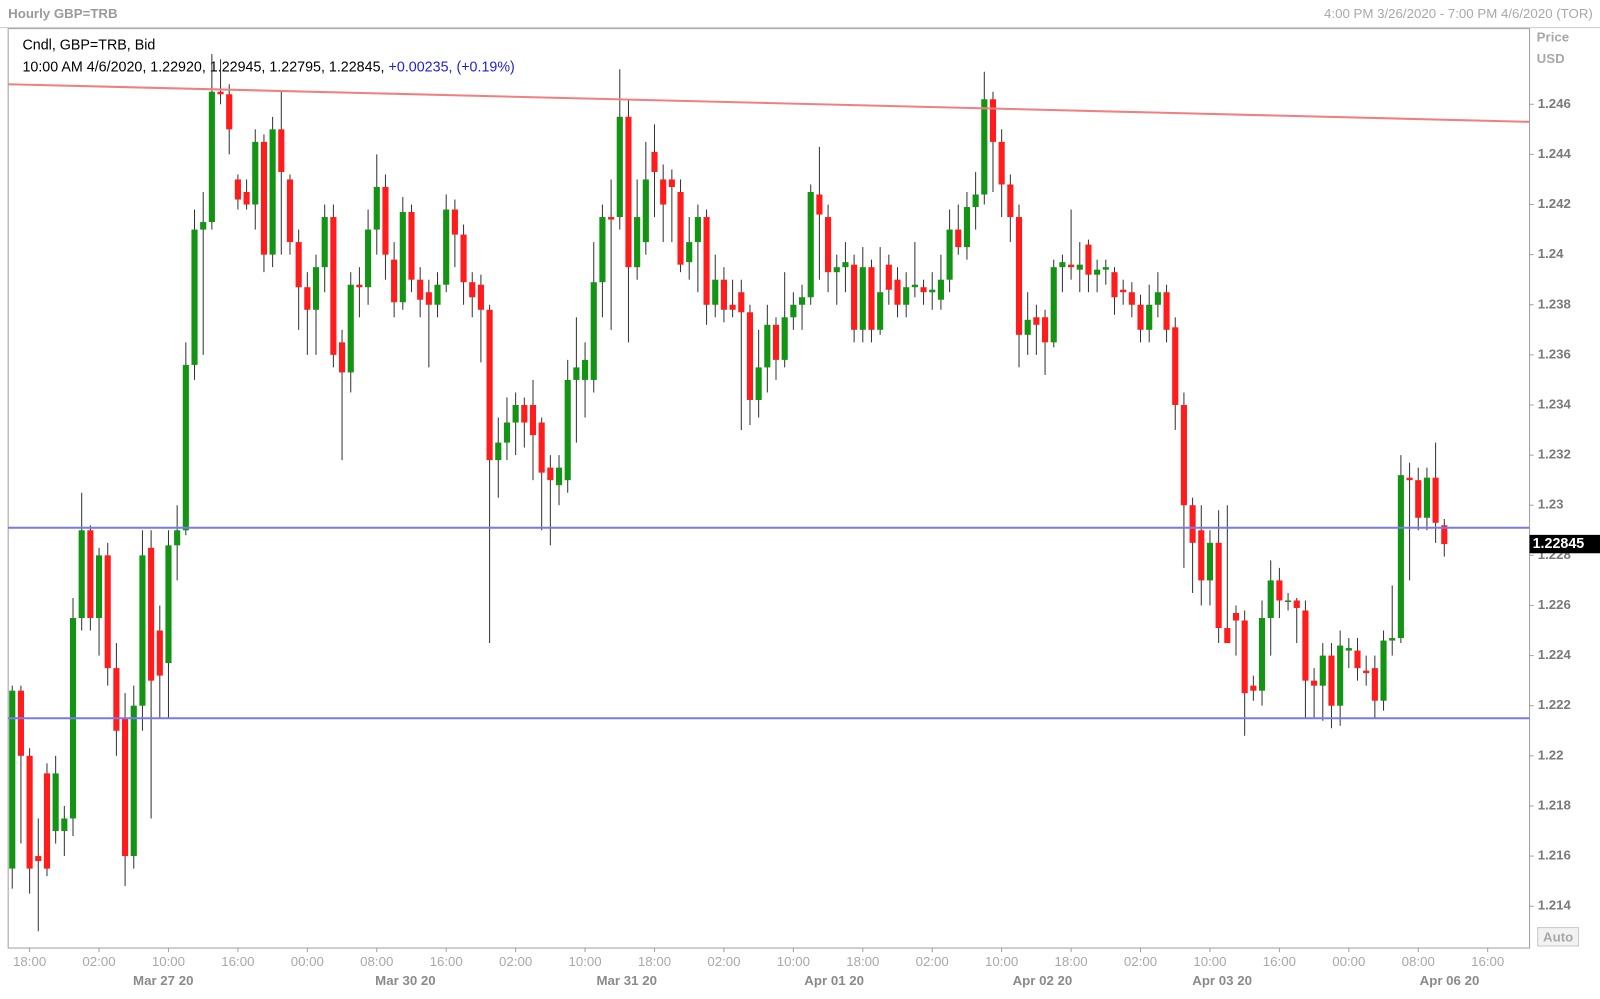 Image resolution: width=1600 pixels, height=999 pixels. I want to click on x-tick-label: 00:00, so click(1348, 961).